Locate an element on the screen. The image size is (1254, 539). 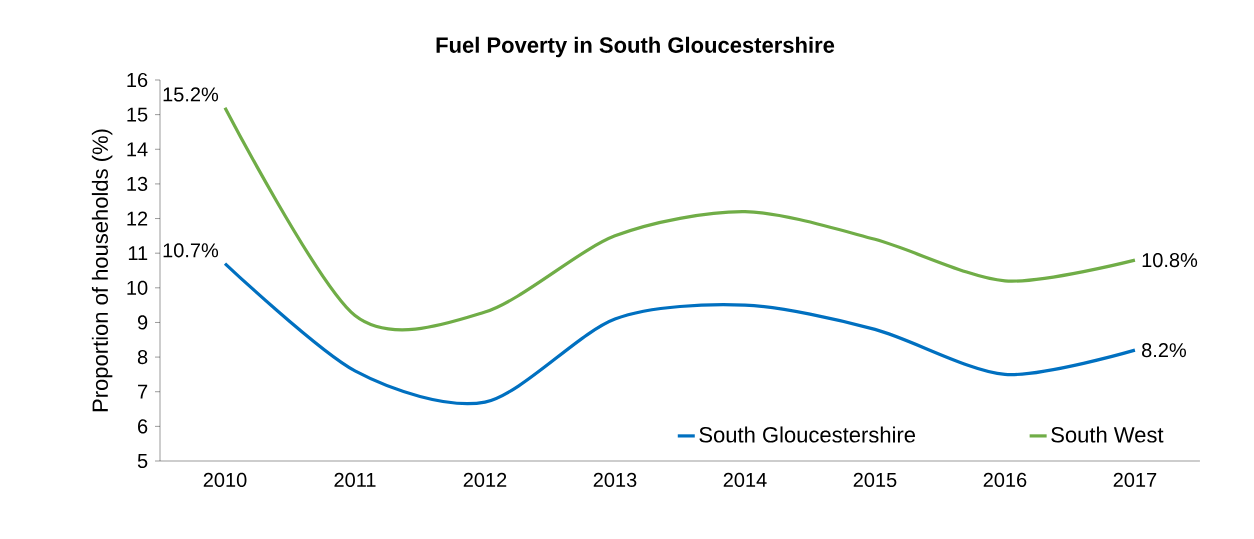
y-tick-label: 15 is located at coordinates (137, 114).